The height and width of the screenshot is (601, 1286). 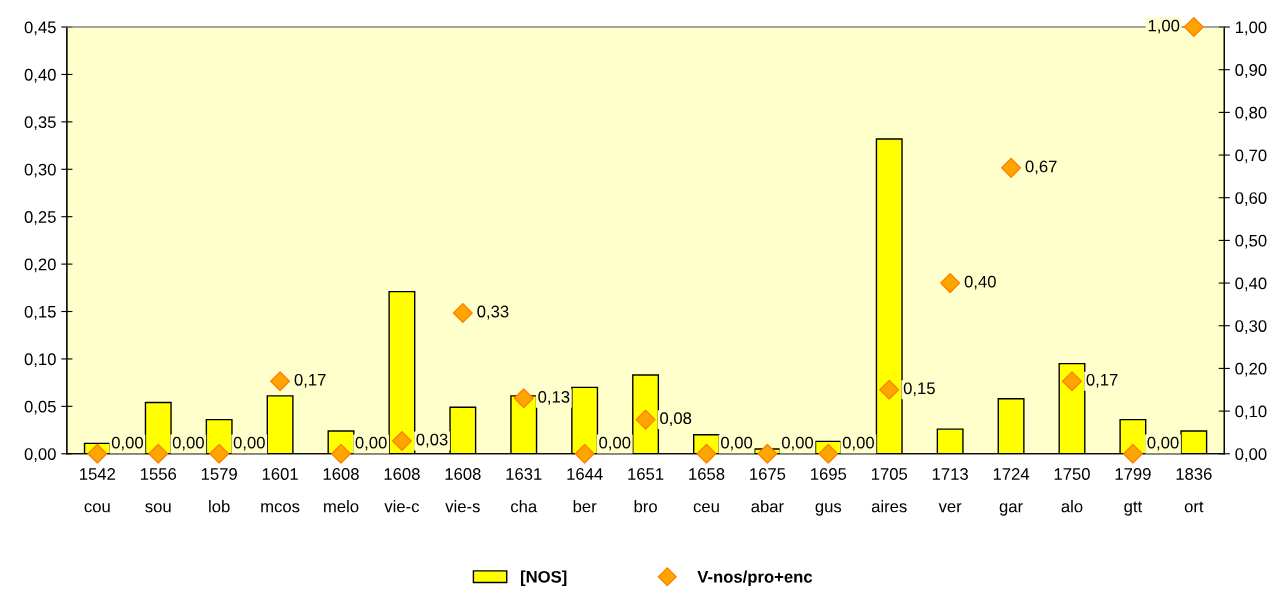 What do you see at coordinates (755, 578) in the screenshot?
I see `legend-label: V-nos/pro+enc` at bounding box center [755, 578].